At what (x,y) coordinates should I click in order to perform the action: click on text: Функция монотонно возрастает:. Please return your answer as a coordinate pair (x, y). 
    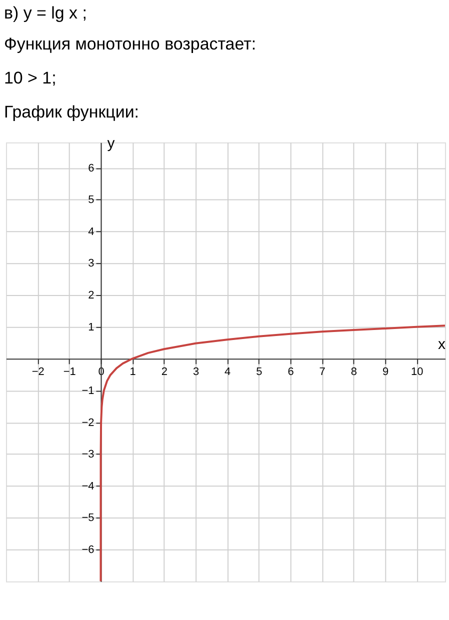
    Looking at the image, I should click on (130, 44).